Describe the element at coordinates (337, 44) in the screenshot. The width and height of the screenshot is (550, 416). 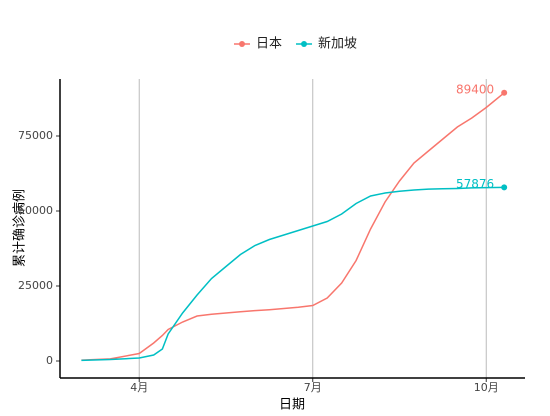
I see `legend-label: 新加坡` at that location.